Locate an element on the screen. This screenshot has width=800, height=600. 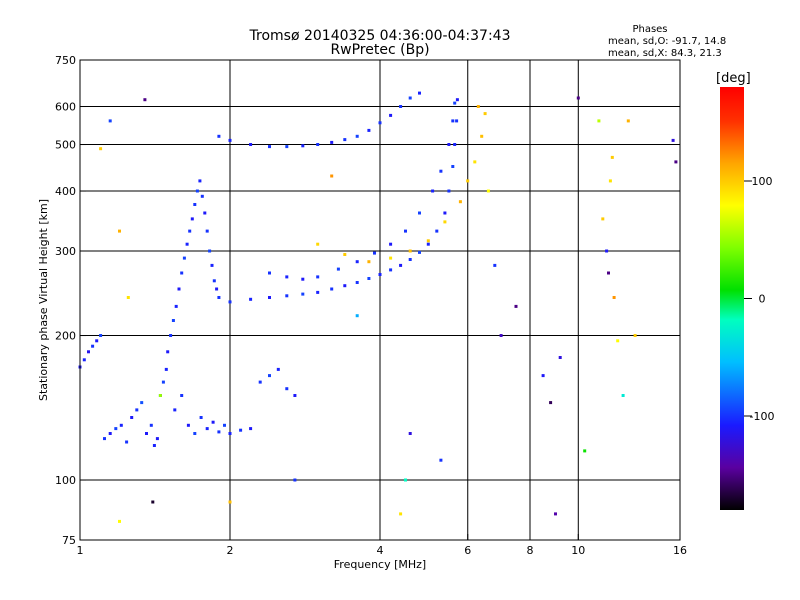
x-tick-label-4: 8 is located at coordinates (530, 550).